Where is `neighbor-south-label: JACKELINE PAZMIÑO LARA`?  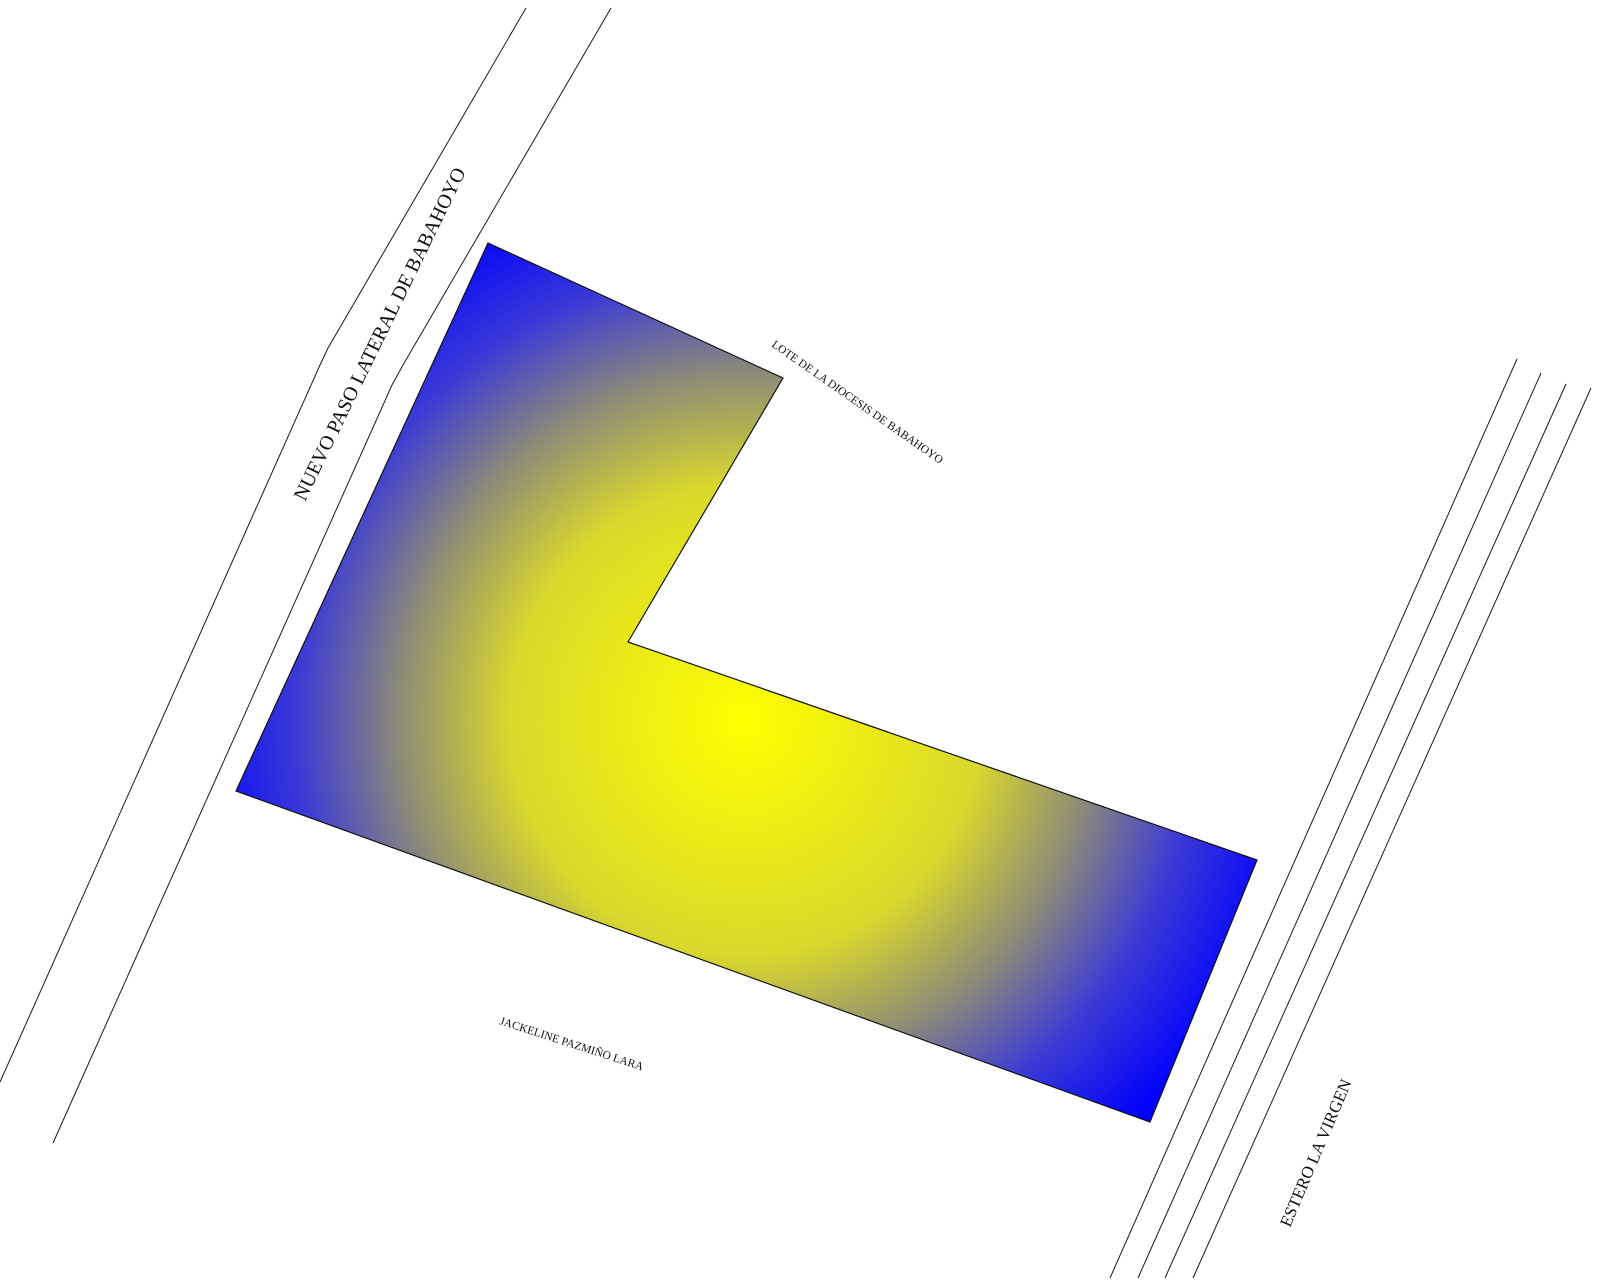 neighbor-south-label: JACKELINE PAZMIÑO LARA is located at coordinates (572, 1044).